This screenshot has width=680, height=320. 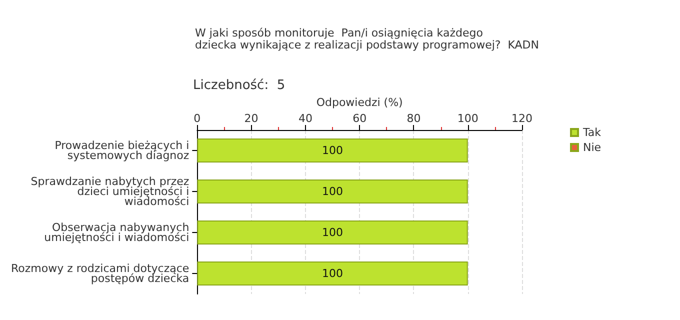 What do you see at coordinates (305, 118) in the screenshot?
I see `x-tick-label: 40` at bounding box center [305, 118].